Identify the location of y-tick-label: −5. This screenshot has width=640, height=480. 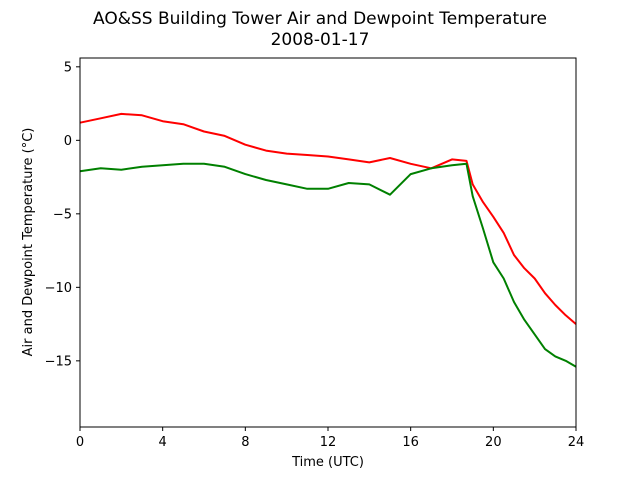
(62, 214).